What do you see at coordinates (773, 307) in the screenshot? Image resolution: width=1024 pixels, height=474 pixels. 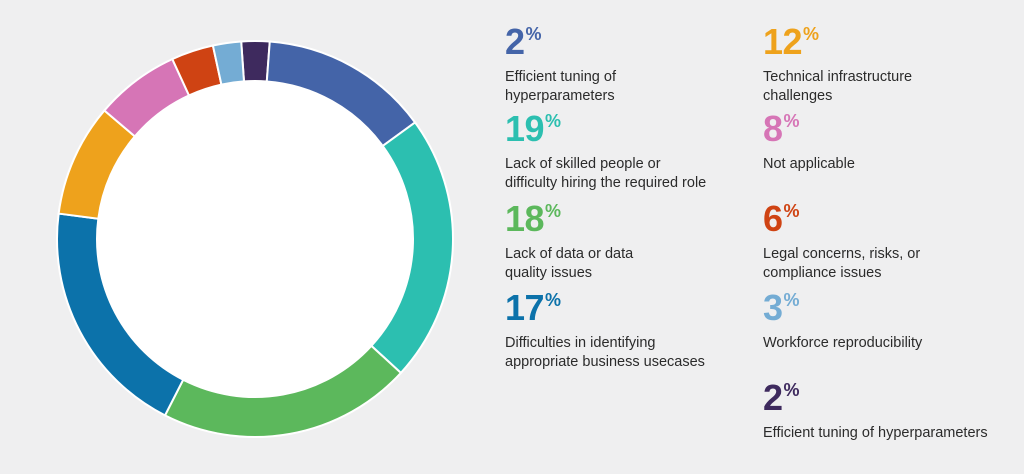 I see `legend-value: 3` at bounding box center [773, 307].